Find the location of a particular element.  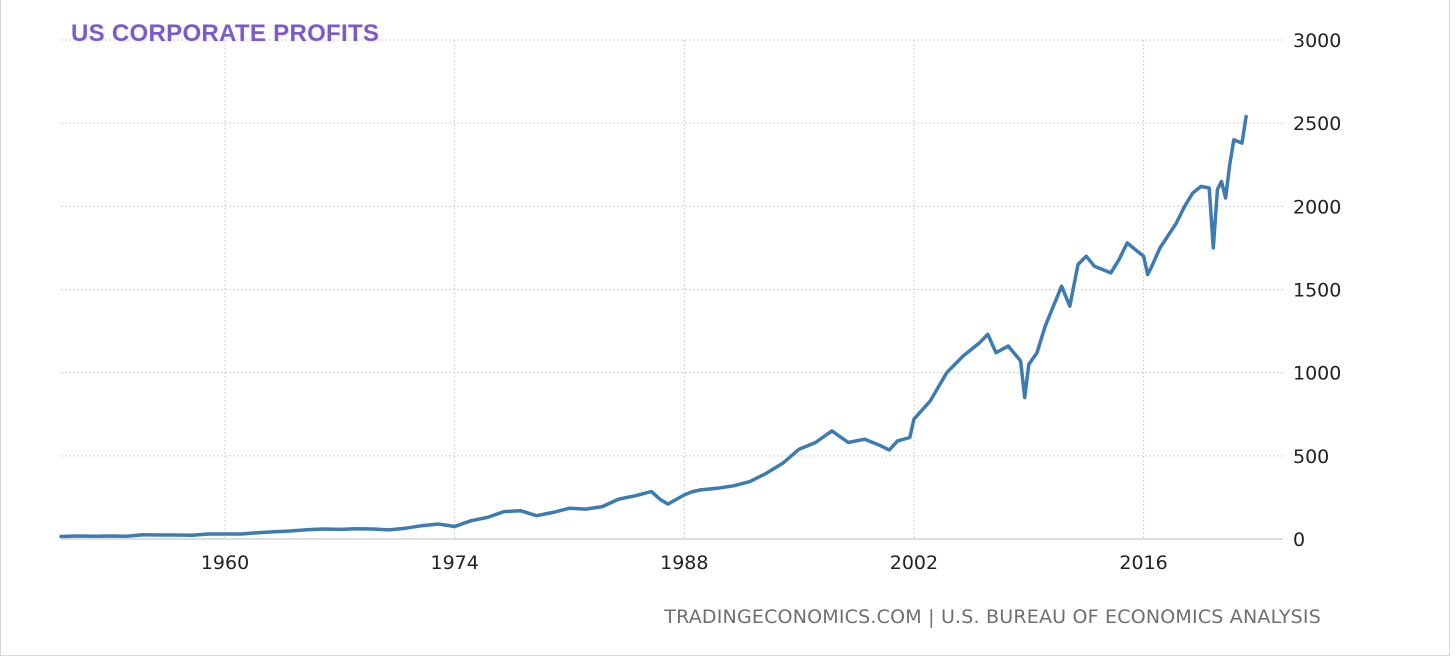

y-tick-label-0: 0 is located at coordinates (1299, 540).